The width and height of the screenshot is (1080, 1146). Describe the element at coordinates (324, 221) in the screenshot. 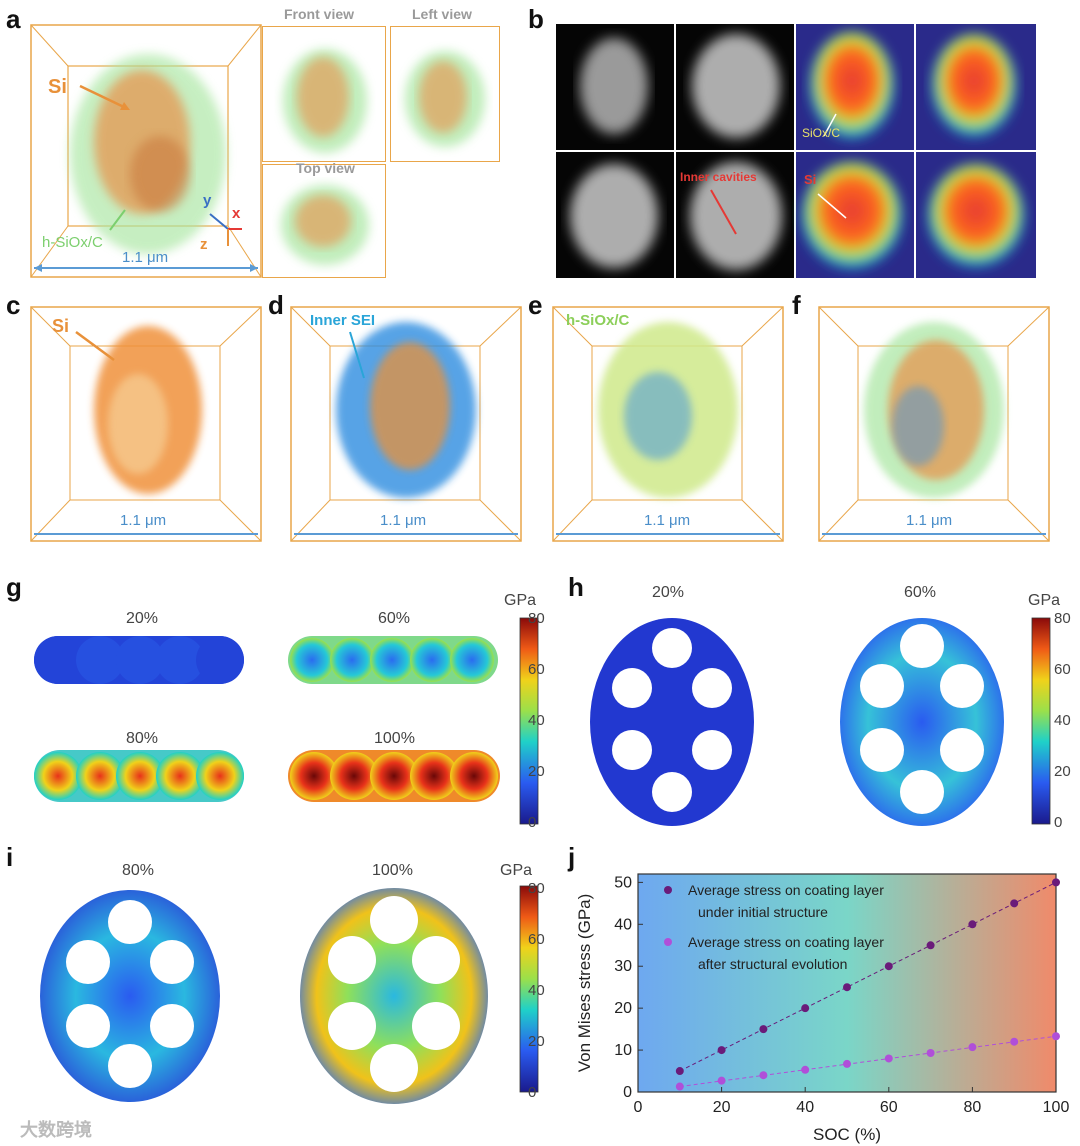

I see `top-view-box` at that location.